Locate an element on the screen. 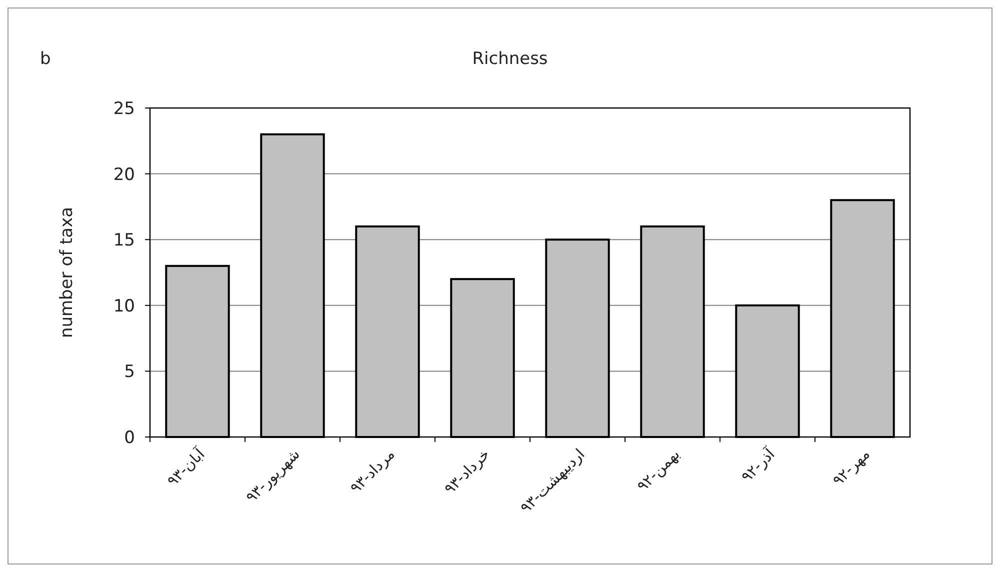 The width and height of the screenshot is (1000, 570). text: b is located at coordinates (45, 59).